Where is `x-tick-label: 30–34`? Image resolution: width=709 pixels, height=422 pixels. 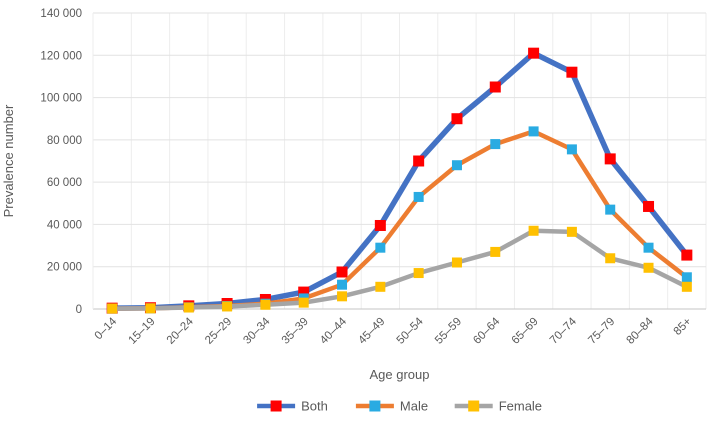
x-tick-label: 30–34 is located at coordinates (257, 331).